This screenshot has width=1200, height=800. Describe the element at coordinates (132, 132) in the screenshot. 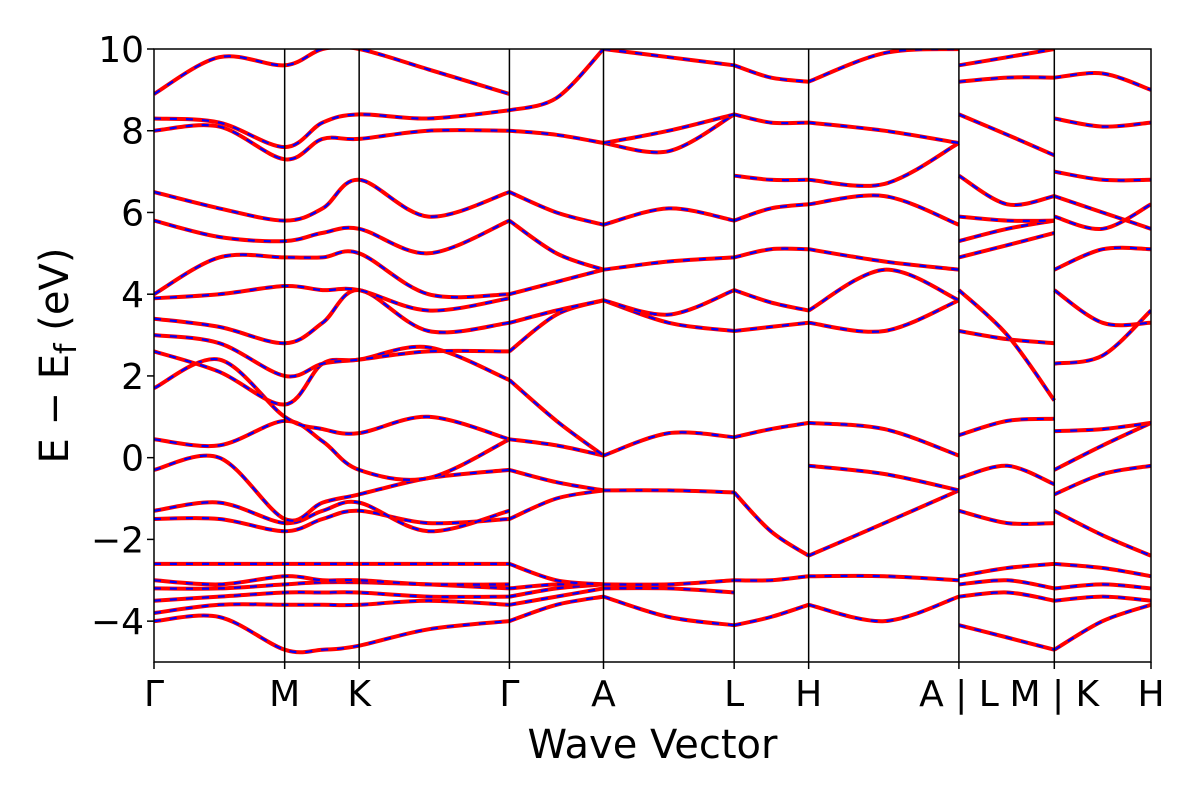

I see `y-tick-label: 8` at that location.